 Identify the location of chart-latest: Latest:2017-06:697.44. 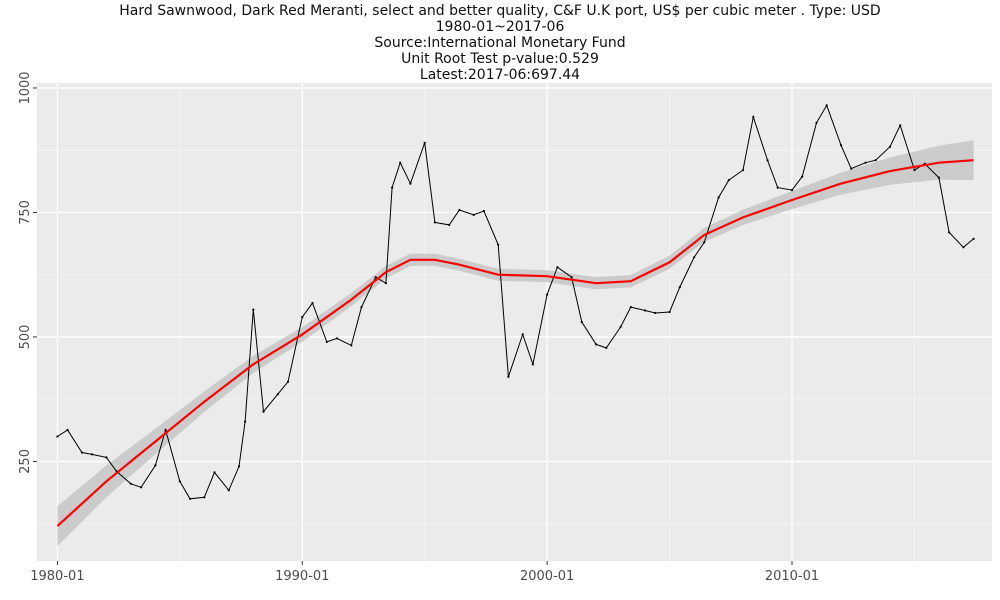
(500, 75).